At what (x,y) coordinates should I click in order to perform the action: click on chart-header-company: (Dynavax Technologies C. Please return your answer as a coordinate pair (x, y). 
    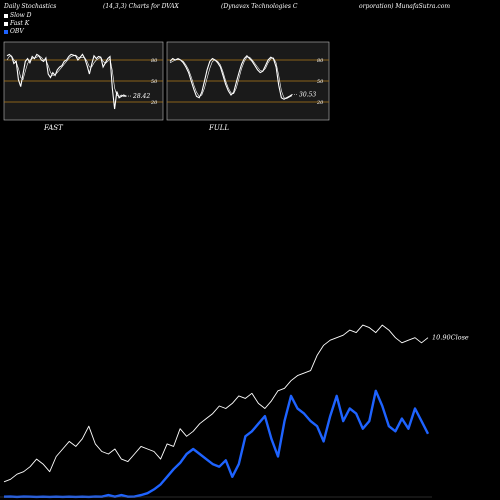
    Looking at the image, I should click on (259, 6).